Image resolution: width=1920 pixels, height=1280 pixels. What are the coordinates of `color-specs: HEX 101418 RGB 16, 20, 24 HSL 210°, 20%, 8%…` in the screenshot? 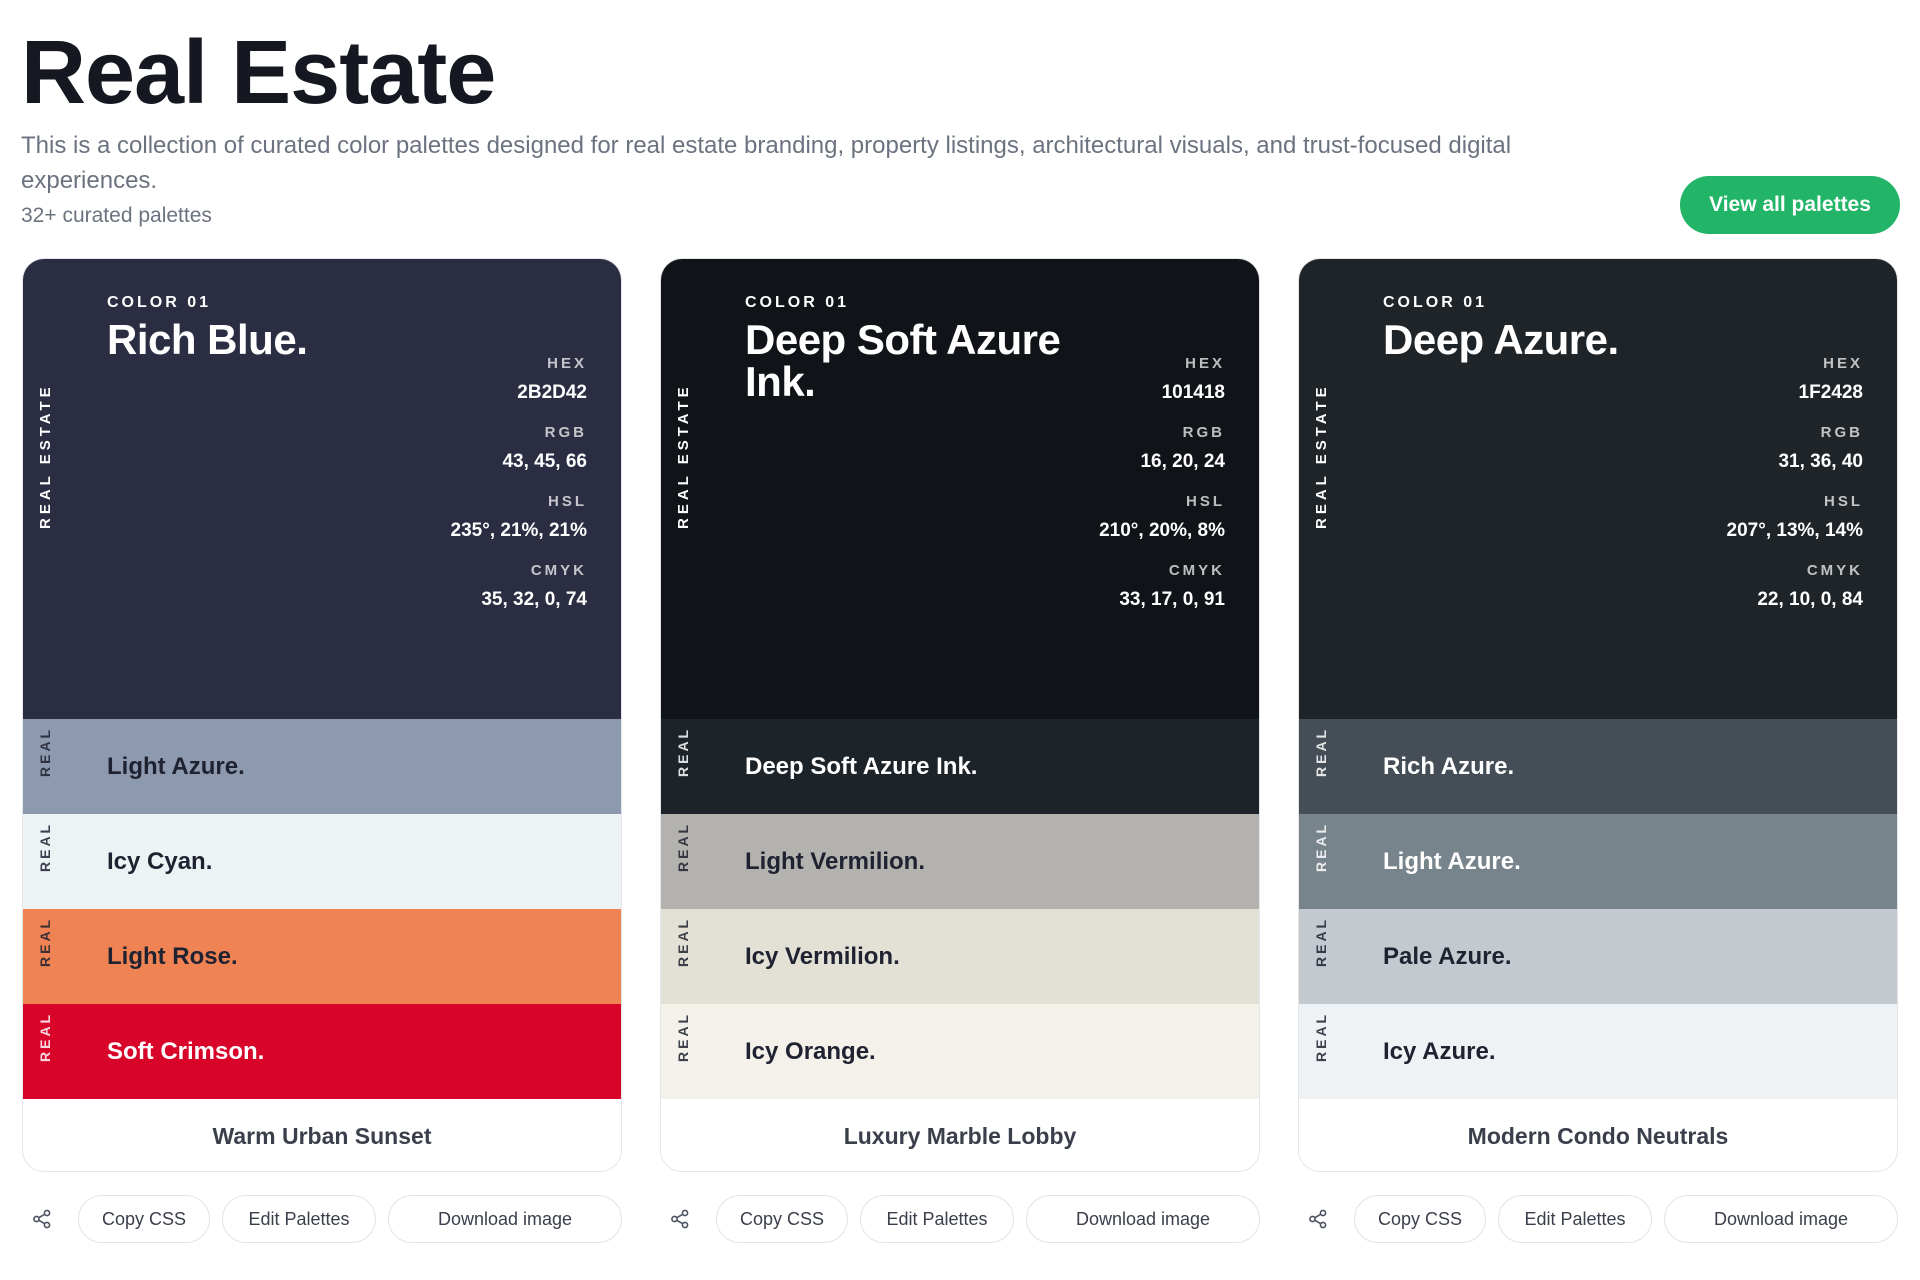 It's located at (1162, 493).